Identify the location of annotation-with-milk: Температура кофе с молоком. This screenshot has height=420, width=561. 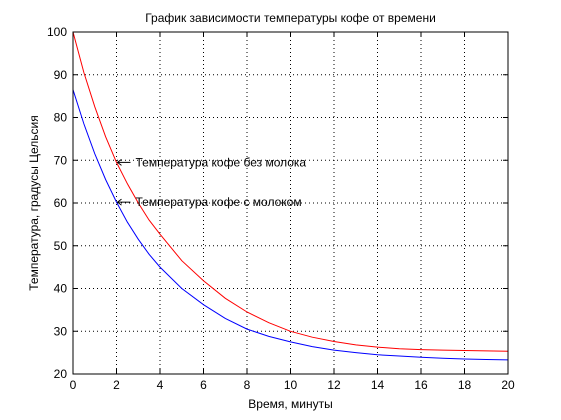
(209, 202).